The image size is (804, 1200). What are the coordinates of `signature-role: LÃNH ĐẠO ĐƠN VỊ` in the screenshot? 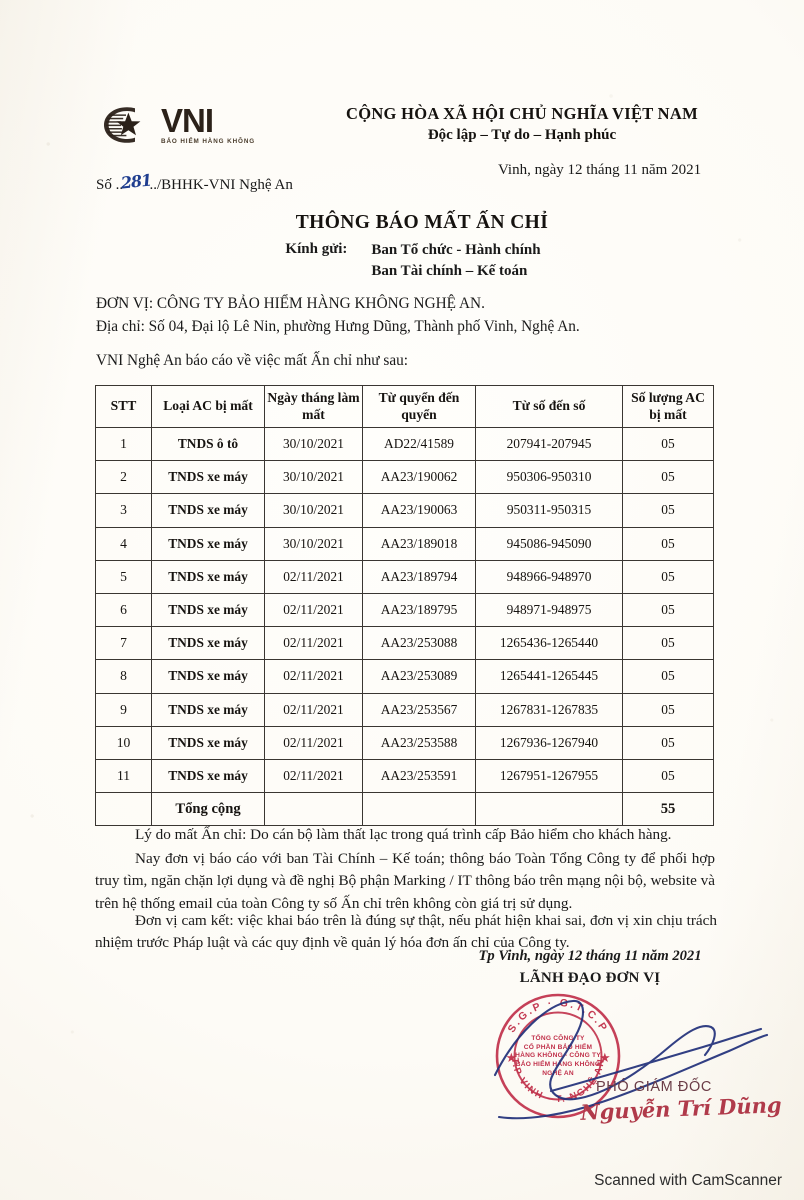 It's located at (590, 978).